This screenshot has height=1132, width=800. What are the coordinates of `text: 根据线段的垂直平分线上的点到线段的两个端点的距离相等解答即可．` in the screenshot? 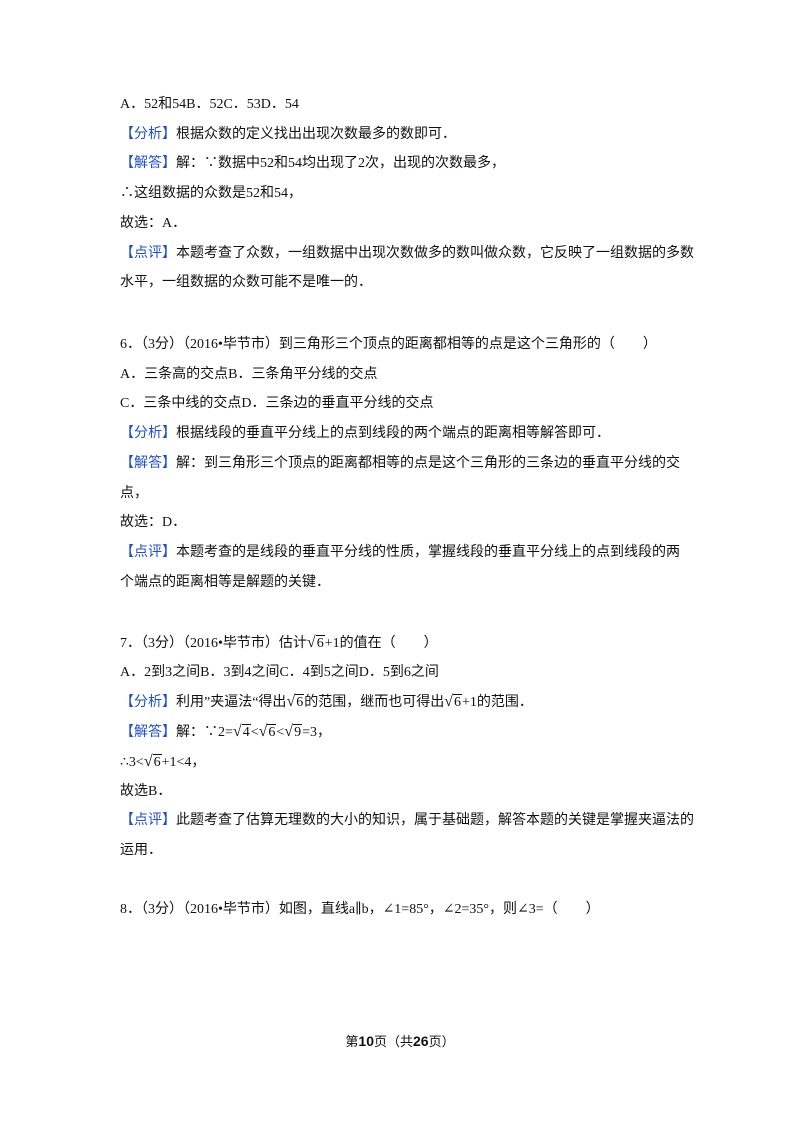 It's located at (393, 434).